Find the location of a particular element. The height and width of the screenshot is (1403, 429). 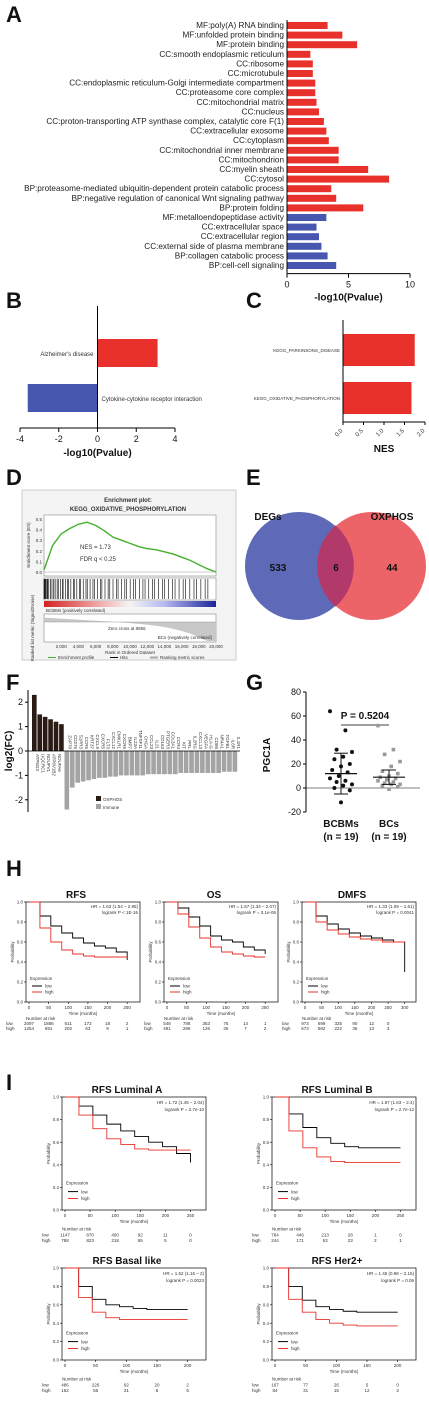

km-title: OS is located at coordinates (214, 895).